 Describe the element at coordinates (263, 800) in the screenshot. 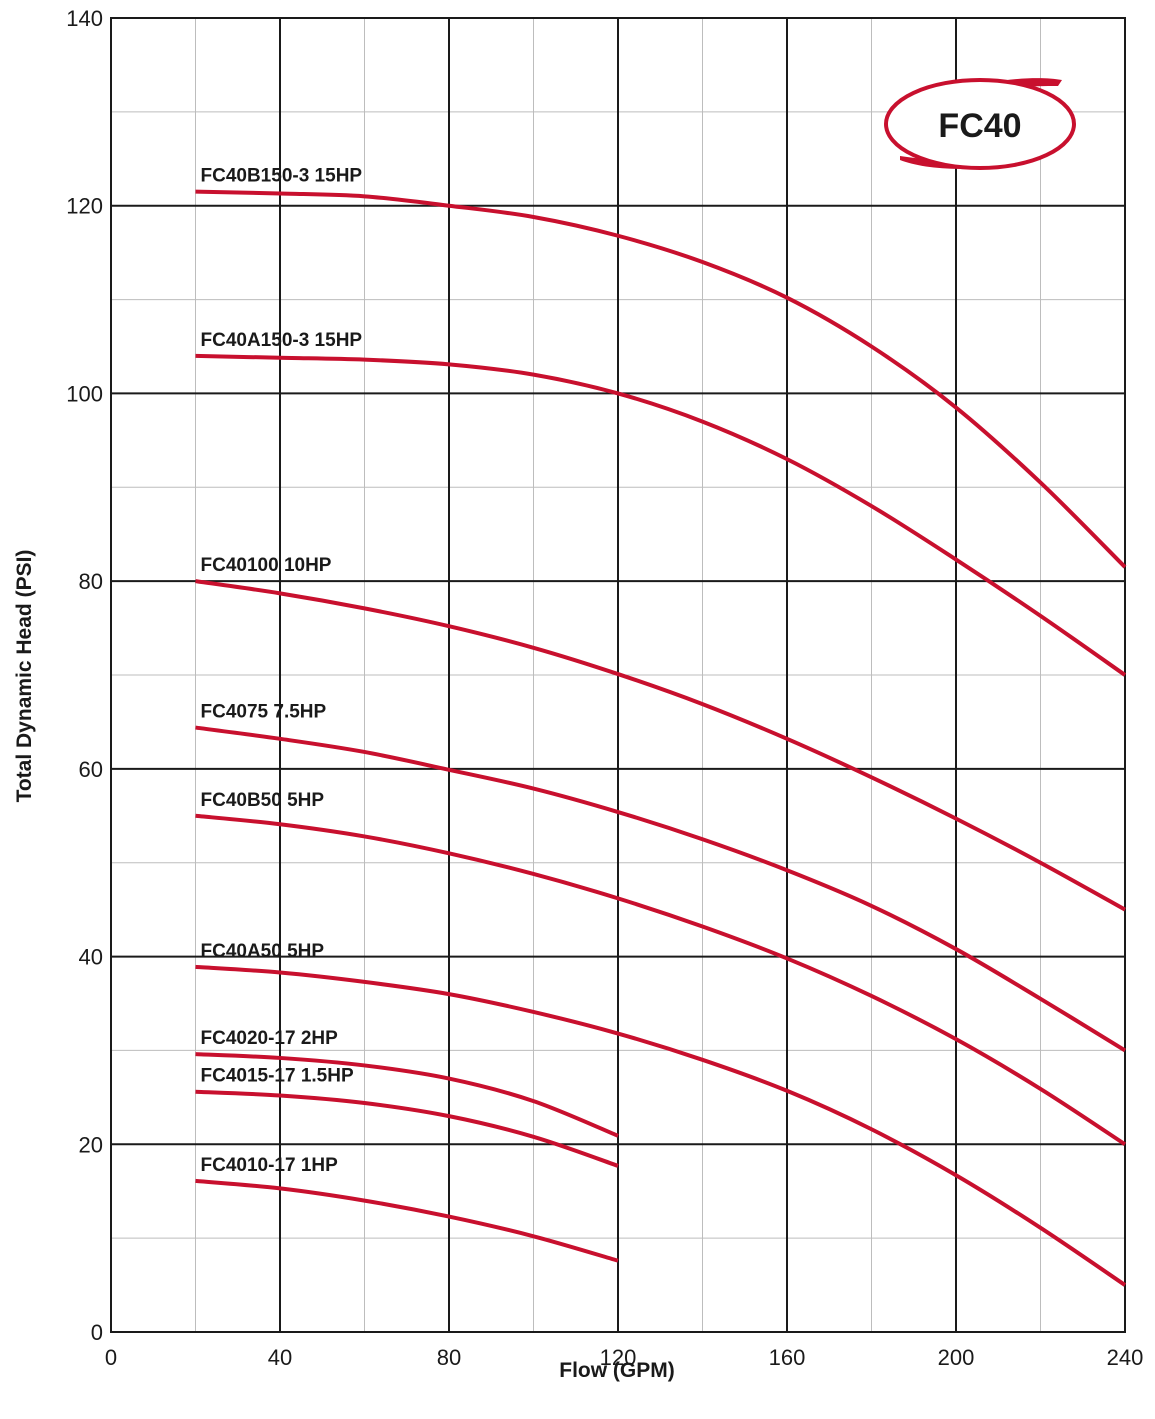

I see `series-label-5: FC40B50 5HP` at that location.